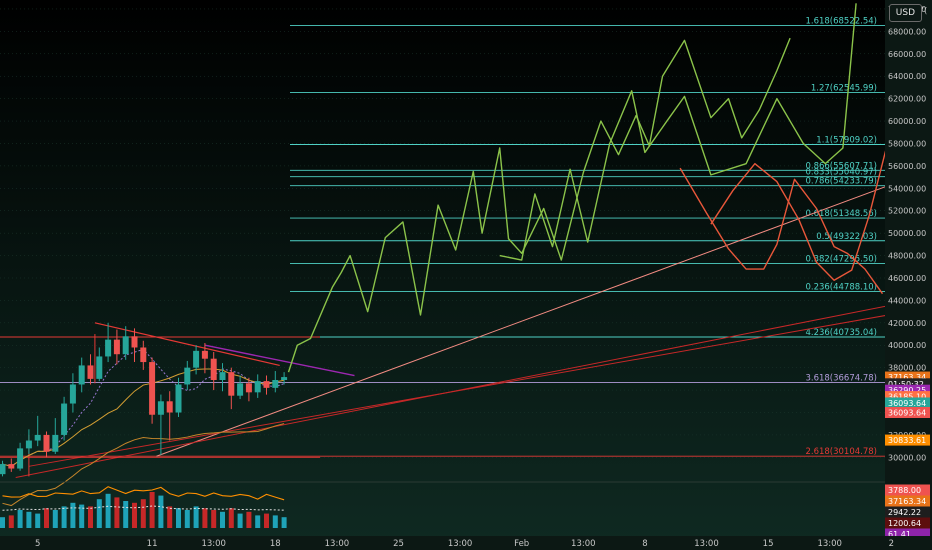 Image resolution: width=932 pixels, height=550 pixels. Describe the element at coordinates (279, 360) in the screenshot. I see `trend-line-purple` at that location.